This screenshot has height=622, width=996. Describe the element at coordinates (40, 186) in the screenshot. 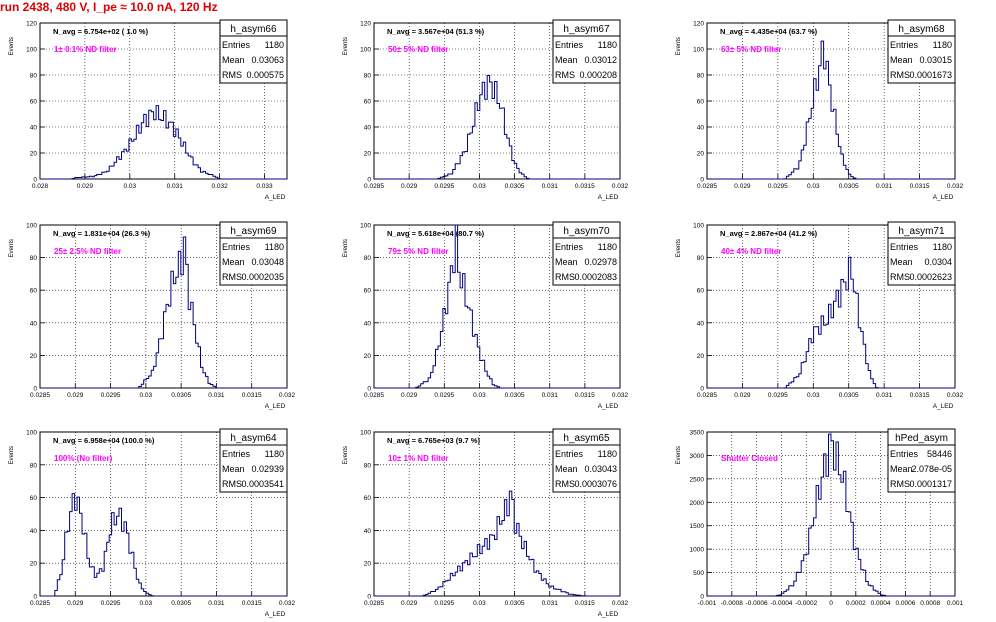

I see `x-tick-label: 0.028` at that location.